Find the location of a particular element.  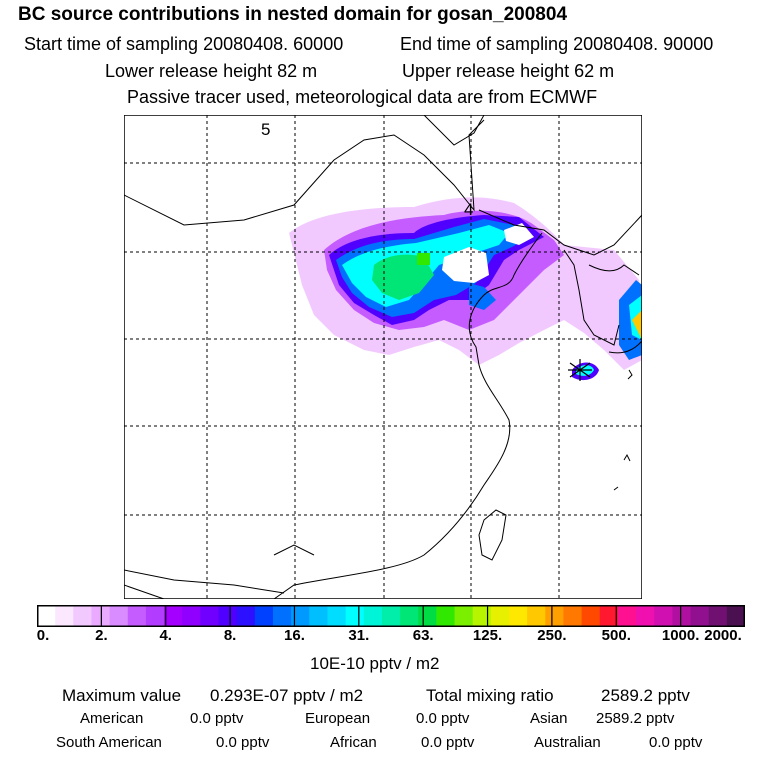

end-time: End time of sampling 20080408. 90000 is located at coordinates (557, 44).